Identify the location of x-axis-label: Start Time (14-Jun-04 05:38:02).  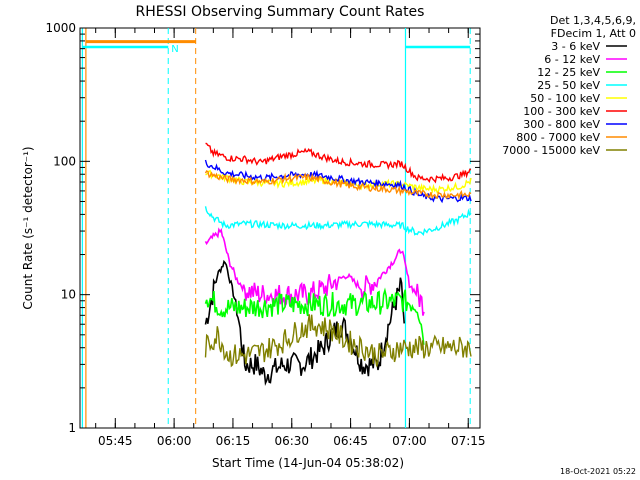
(308, 463).